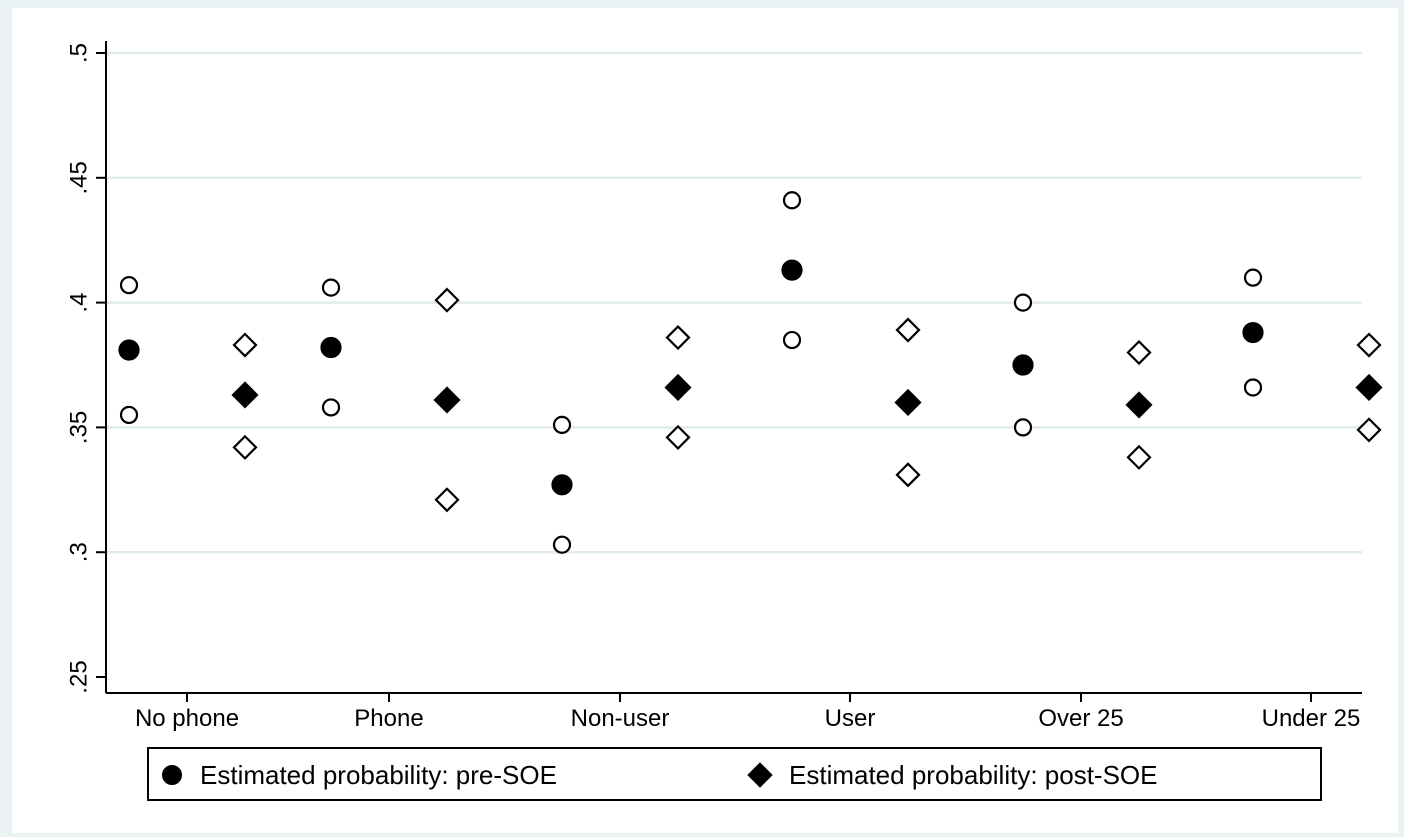 The height and width of the screenshot is (837, 1404). I want to click on legend-diamond-marker, so click(760, 775).